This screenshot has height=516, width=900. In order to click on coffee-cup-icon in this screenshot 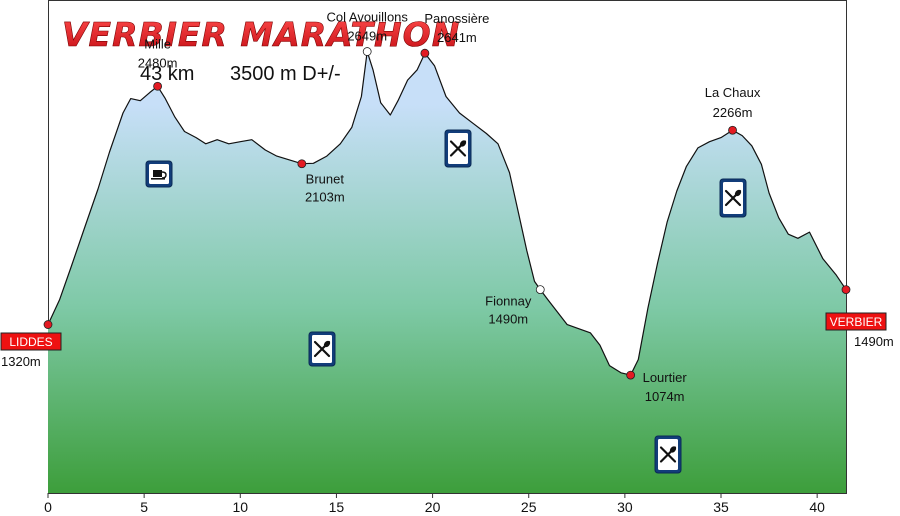, I will do `click(159, 174)`.